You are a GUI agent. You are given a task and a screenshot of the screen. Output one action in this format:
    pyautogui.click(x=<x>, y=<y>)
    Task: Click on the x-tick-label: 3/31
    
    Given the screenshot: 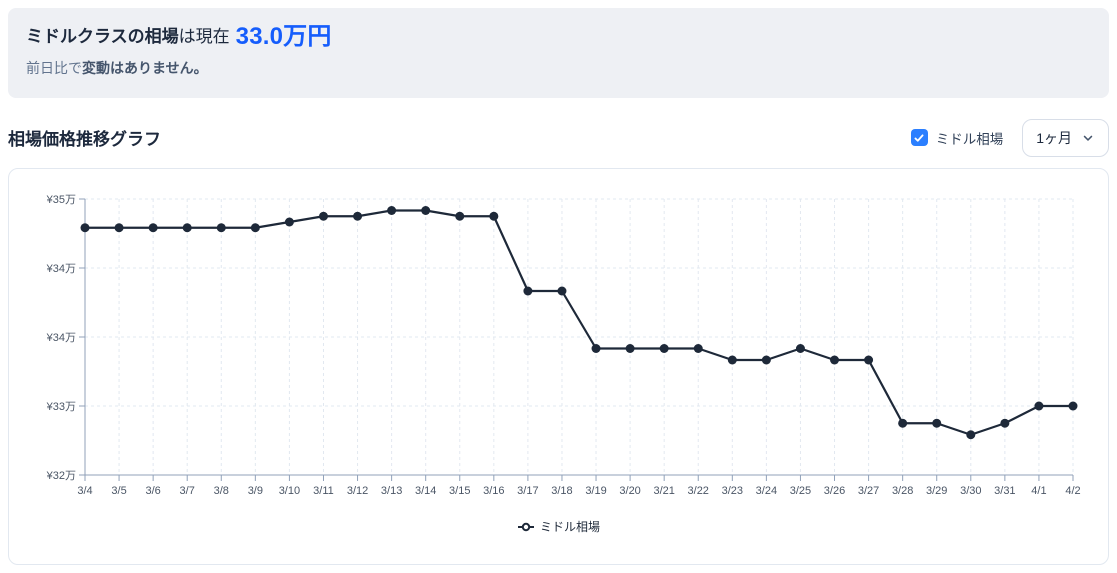 What is the action you would take?
    pyautogui.click(x=1004, y=491)
    